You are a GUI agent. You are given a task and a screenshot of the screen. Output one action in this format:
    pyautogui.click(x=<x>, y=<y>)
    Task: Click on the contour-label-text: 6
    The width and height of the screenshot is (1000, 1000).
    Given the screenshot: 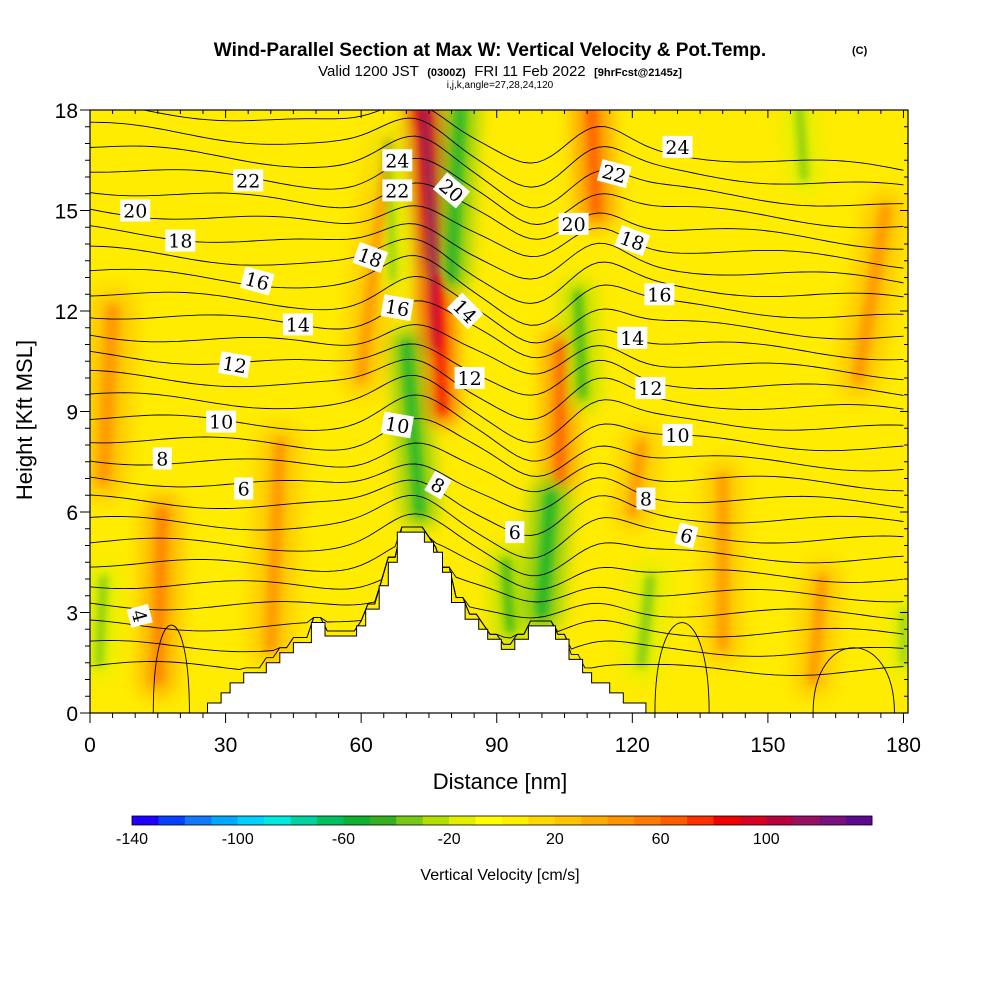 What is the action you would take?
    pyautogui.click(x=244, y=490)
    